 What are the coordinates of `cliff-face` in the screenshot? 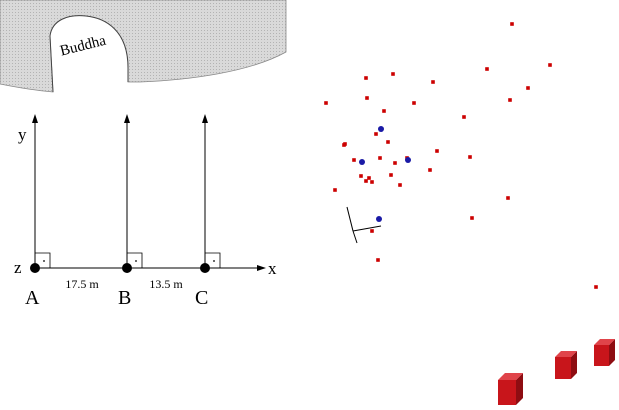 It's located at (143, 46).